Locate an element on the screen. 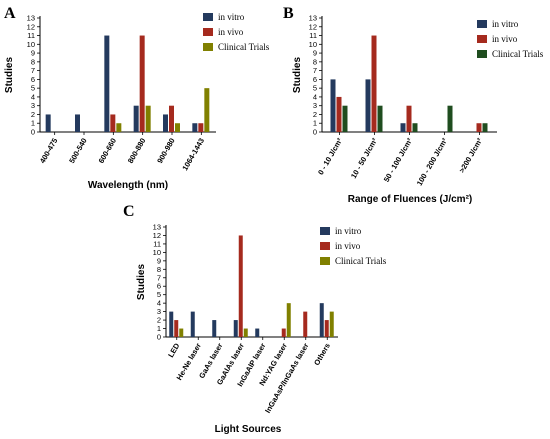 The width and height of the screenshot is (550, 439). x-tick-label: 1064-1443 is located at coordinates (193, 155).